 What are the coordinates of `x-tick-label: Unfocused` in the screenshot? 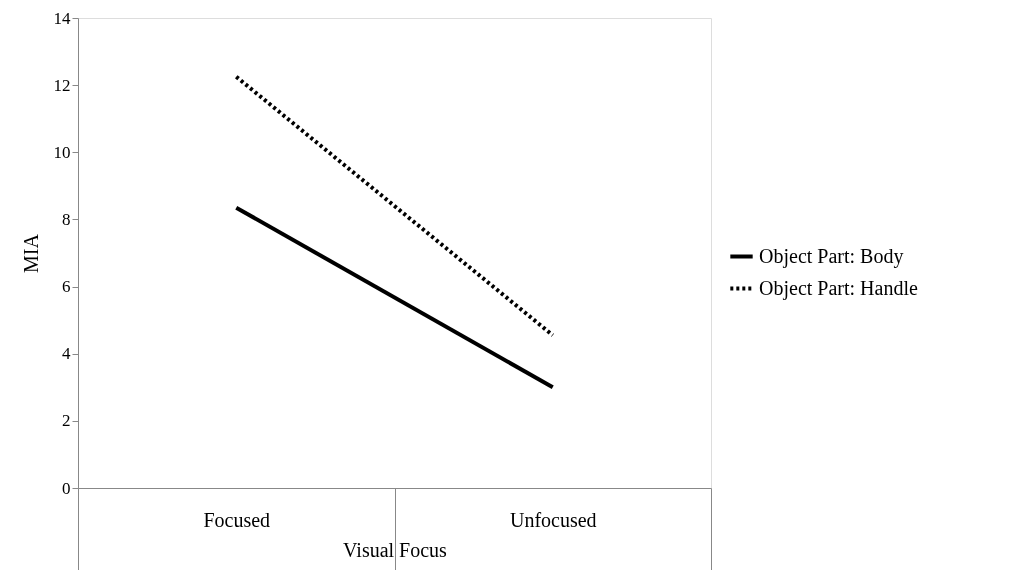 It's located at (553, 519).